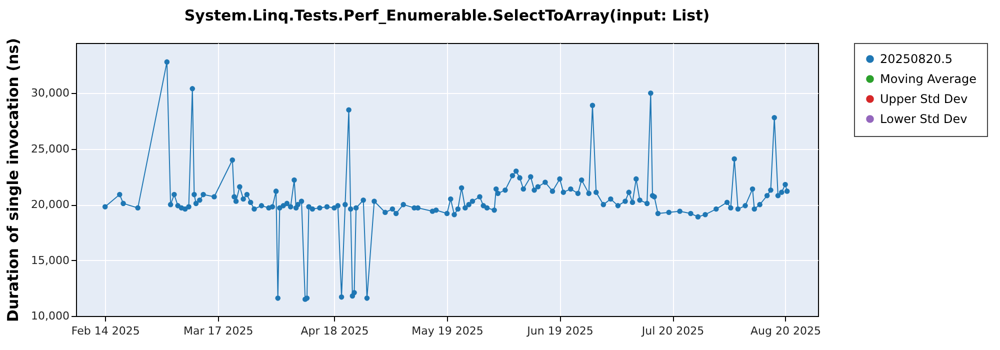 The height and width of the screenshot is (350, 1000). What do you see at coordinates (672, 331) in the screenshot?
I see `x-tick-label: Jul 20 2025` at bounding box center [672, 331].